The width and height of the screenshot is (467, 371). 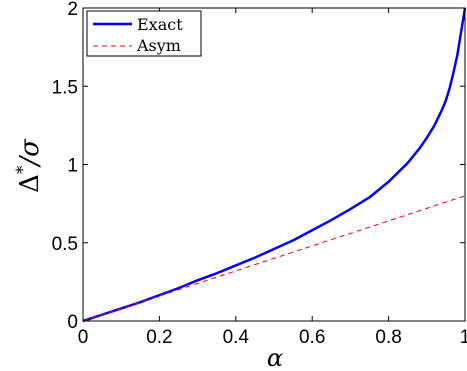 I want to click on y-axis-label-sup: *, so click(x=23, y=169).